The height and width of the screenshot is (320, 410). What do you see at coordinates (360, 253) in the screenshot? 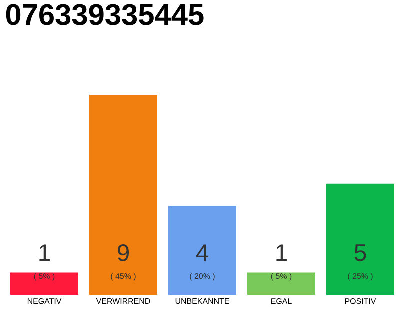
I see `data-label: 5` at bounding box center [360, 253].